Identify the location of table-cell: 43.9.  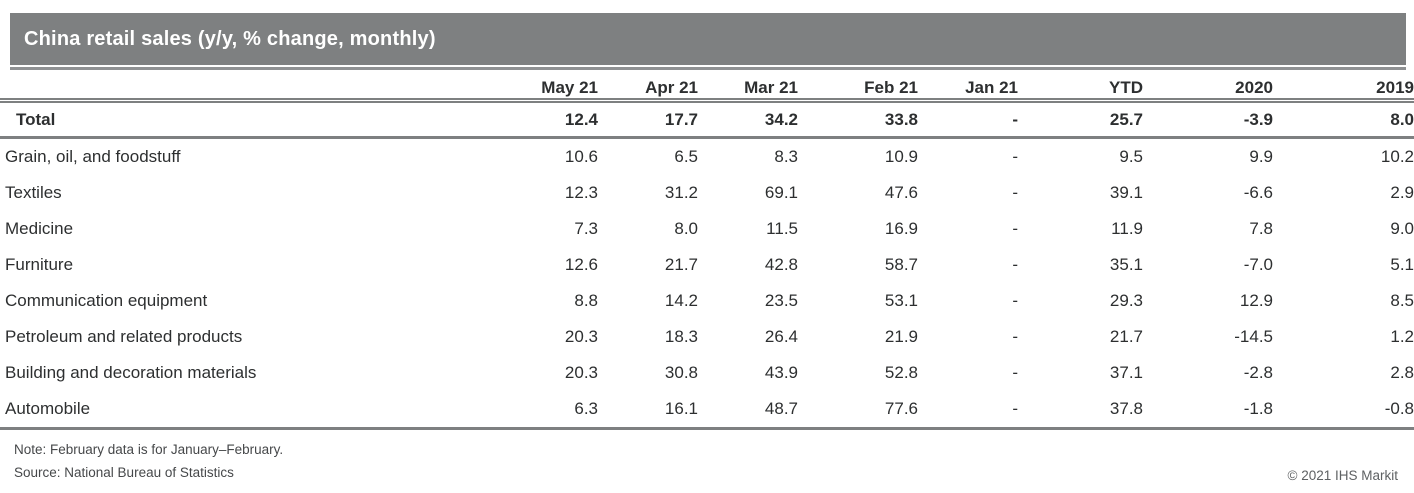
(781, 372).